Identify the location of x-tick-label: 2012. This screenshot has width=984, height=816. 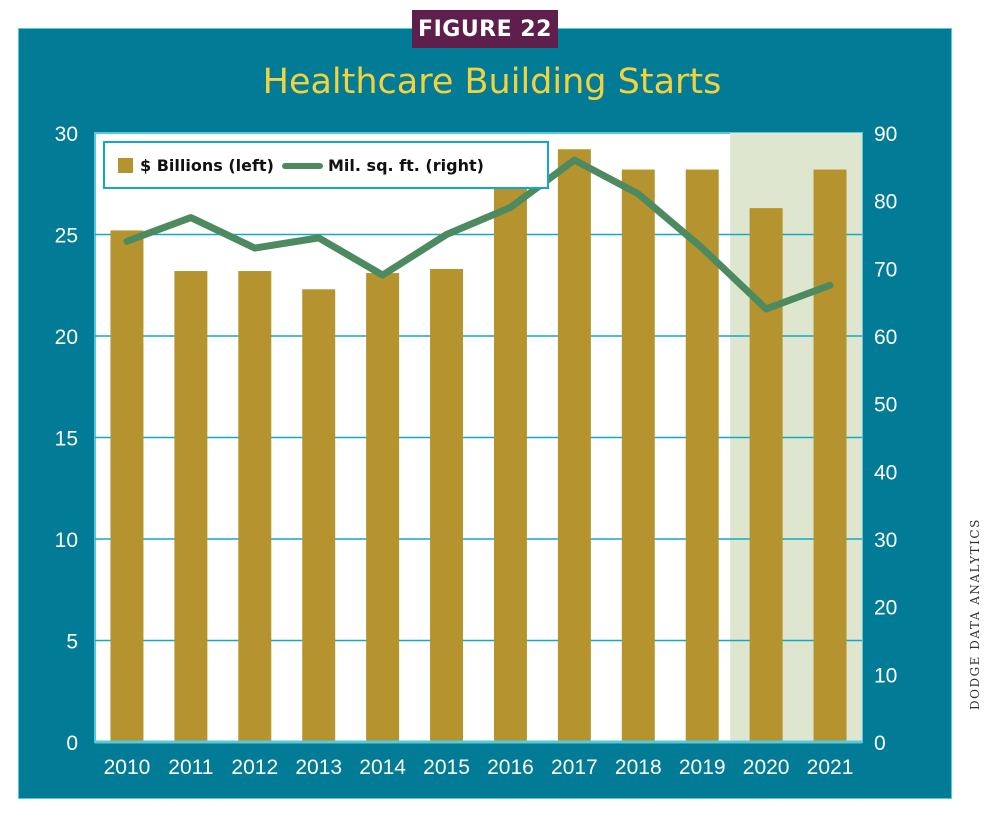
(254, 767).